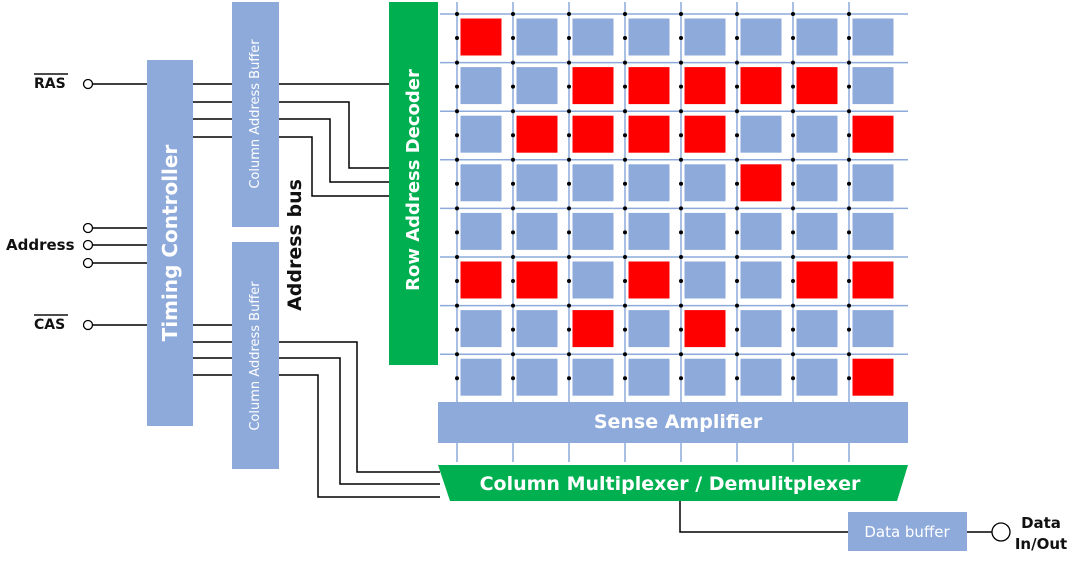 Image resolution: width=1087 pixels, height=577 pixels. I want to click on column-address-buffer-top, so click(255, 114).